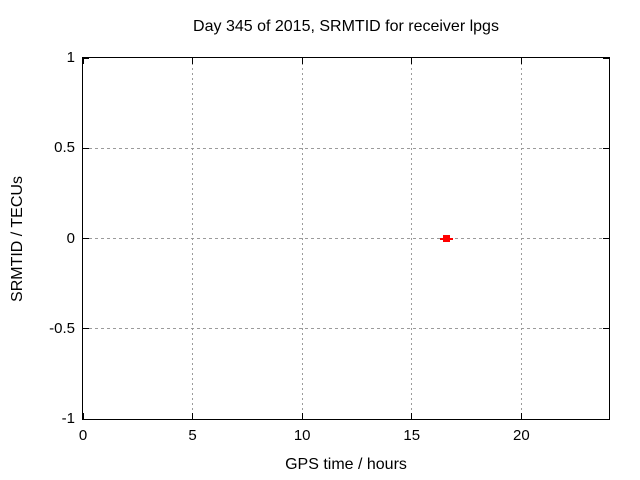 The image size is (640, 480). What do you see at coordinates (70, 238) in the screenshot?
I see `y-tick-label: 0` at bounding box center [70, 238].